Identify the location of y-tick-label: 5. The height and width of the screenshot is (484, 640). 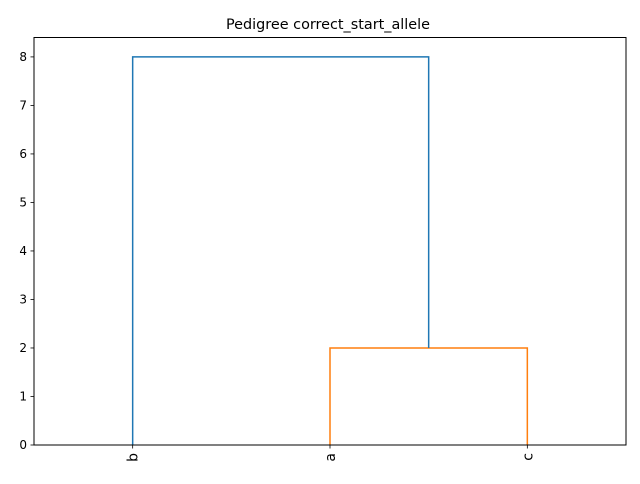
(23, 202).